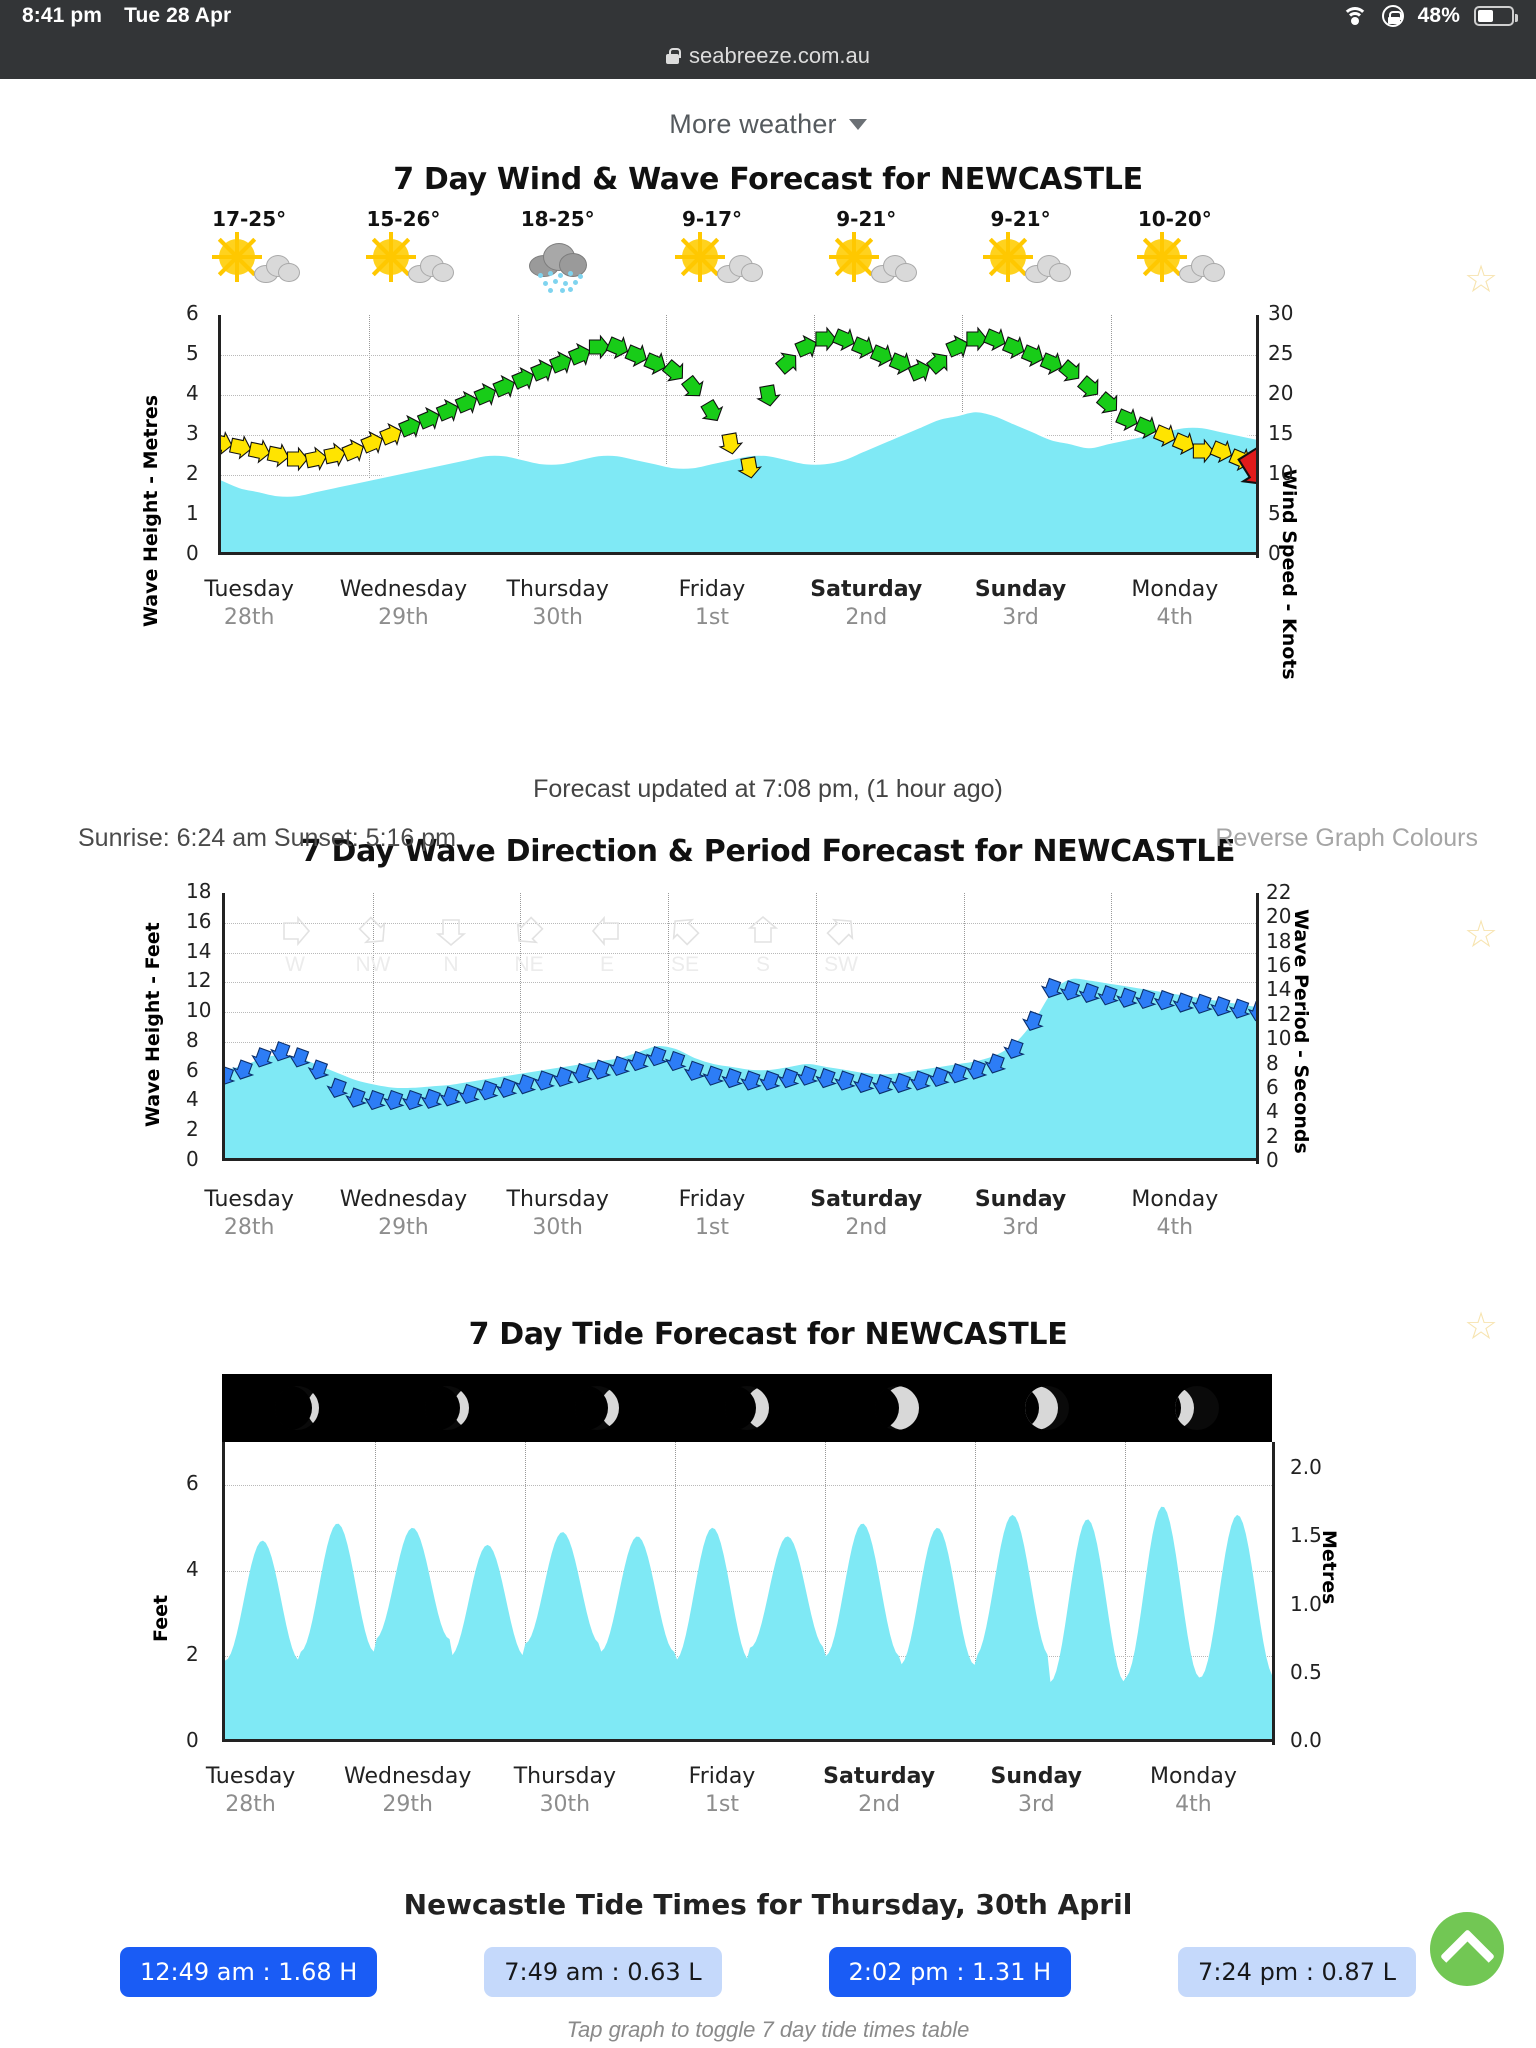 The image size is (1536, 2048). Describe the element at coordinates (768, 16) in the screenshot. I see `ios-status-bar: 8:41 pm Tue 28 Apr 48%` at that location.